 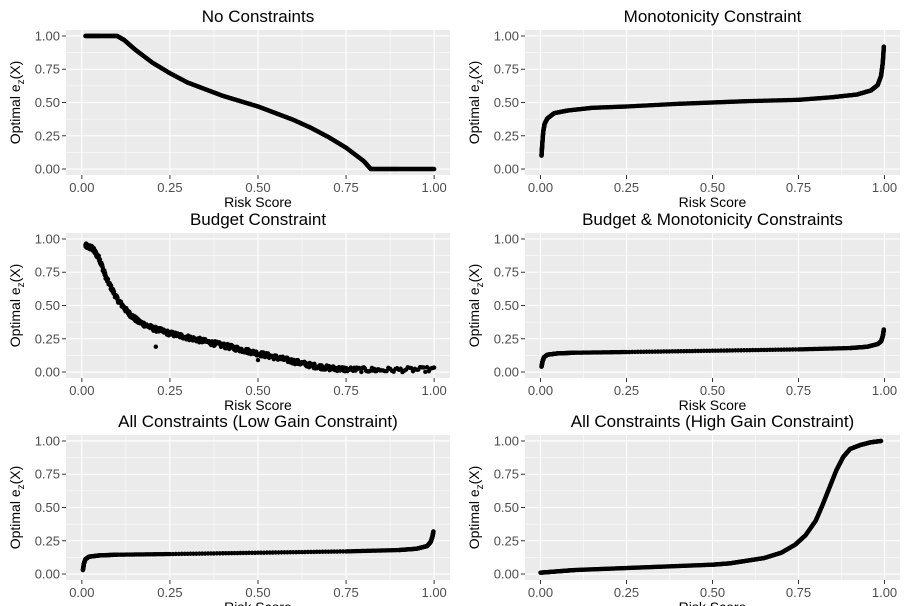 What do you see at coordinates (712, 219) in the screenshot?
I see `panel-title: Budget & Monotonicity Constraints` at bounding box center [712, 219].